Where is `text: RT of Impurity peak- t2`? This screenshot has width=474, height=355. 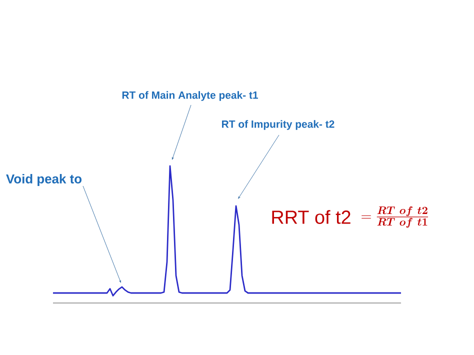
text: RT of Impurity peak- t2 is located at coordinates (278, 125).